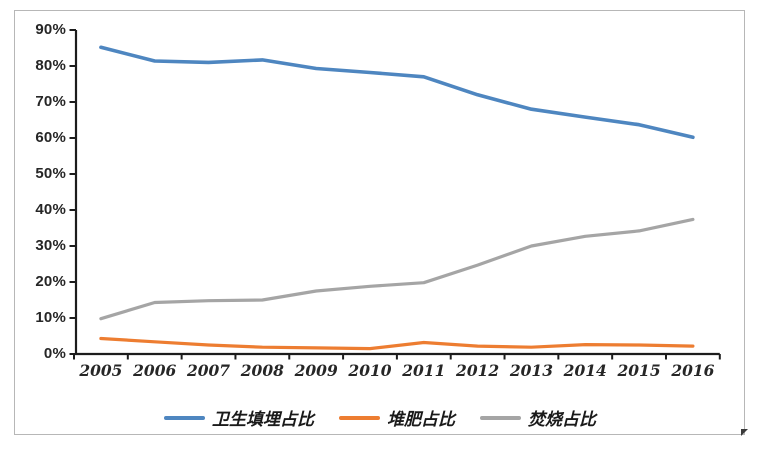 The height and width of the screenshot is (449, 762). I want to click on legend-label: 卫生填埋占比, so click(263, 420).